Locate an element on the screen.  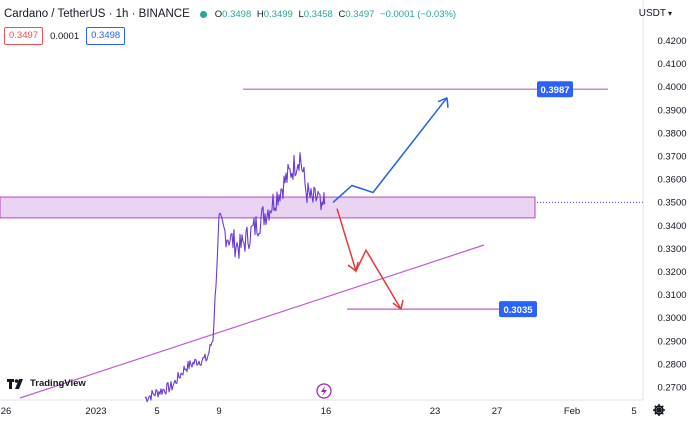
price-tick-label: 0.4200 is located at coordinates (671, 41).